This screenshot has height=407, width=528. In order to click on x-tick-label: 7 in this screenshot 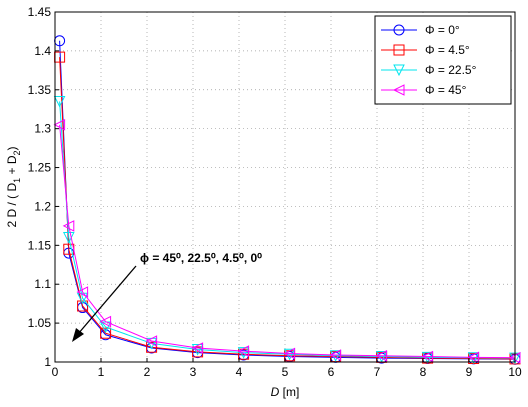, I will do `click(377, 372)`.